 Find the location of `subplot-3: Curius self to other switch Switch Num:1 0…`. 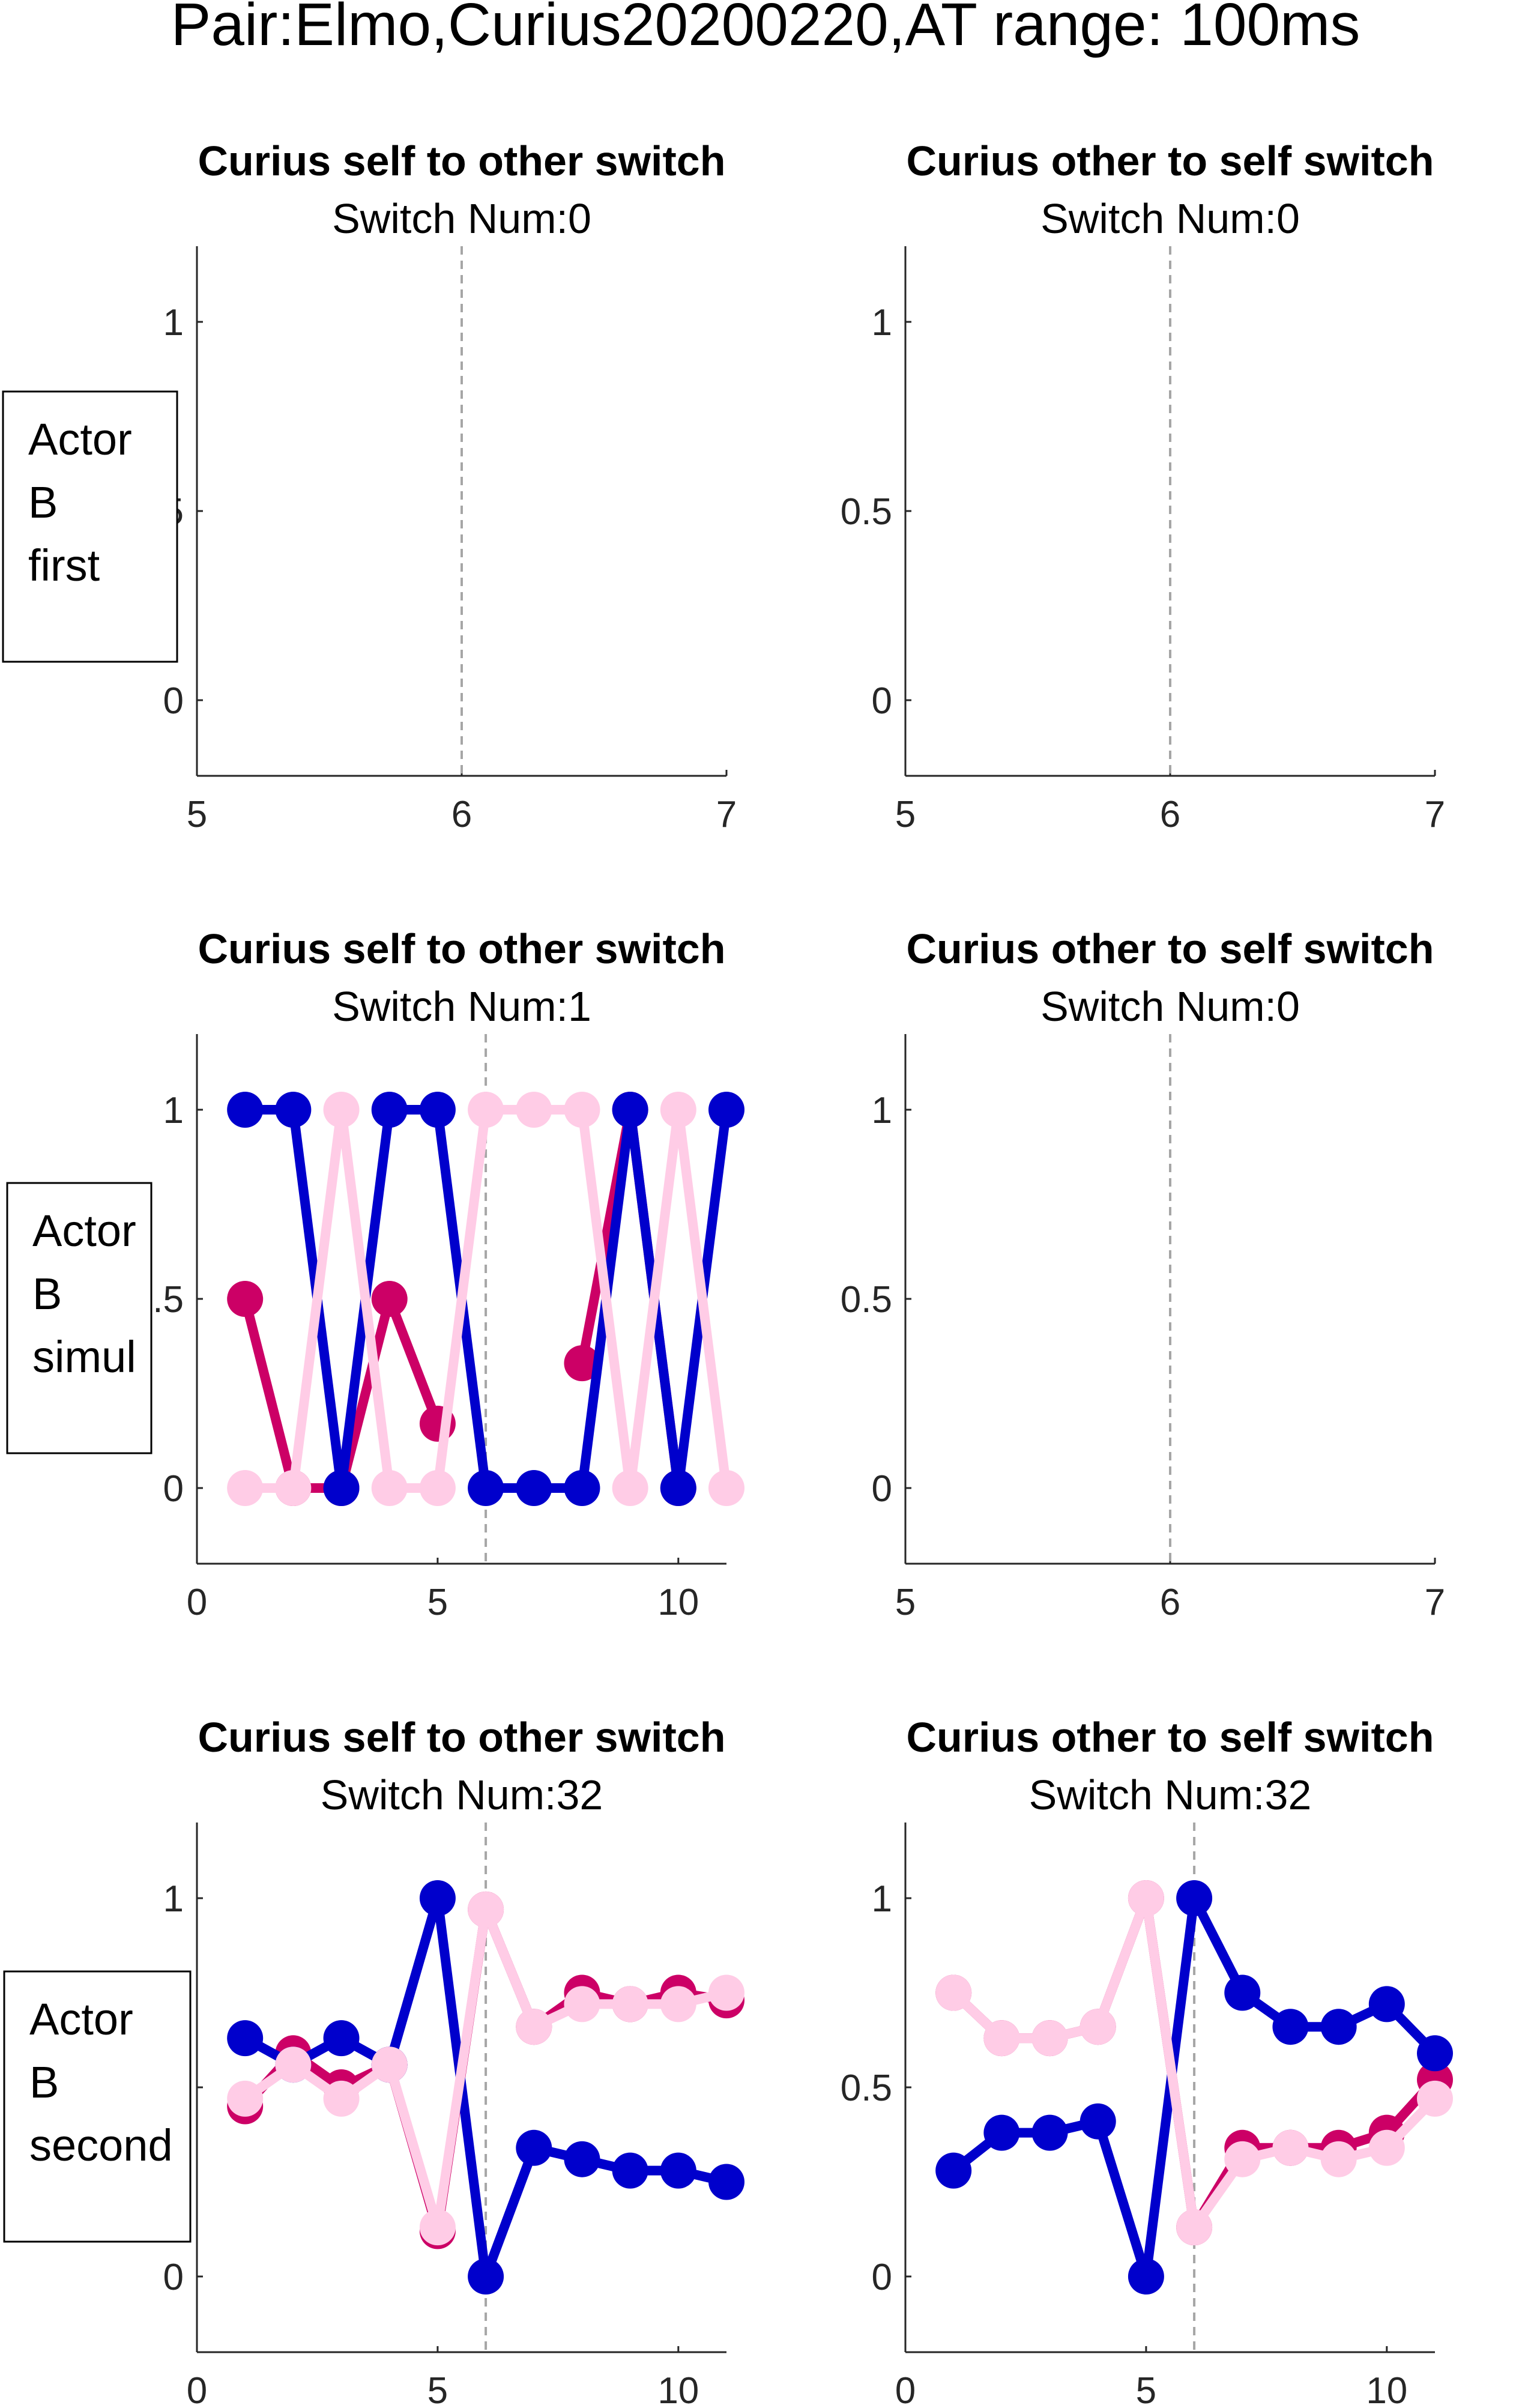

subplot-3: Curius self to other switch Switch Num:1 0… is located at coordinates (375, 1274).